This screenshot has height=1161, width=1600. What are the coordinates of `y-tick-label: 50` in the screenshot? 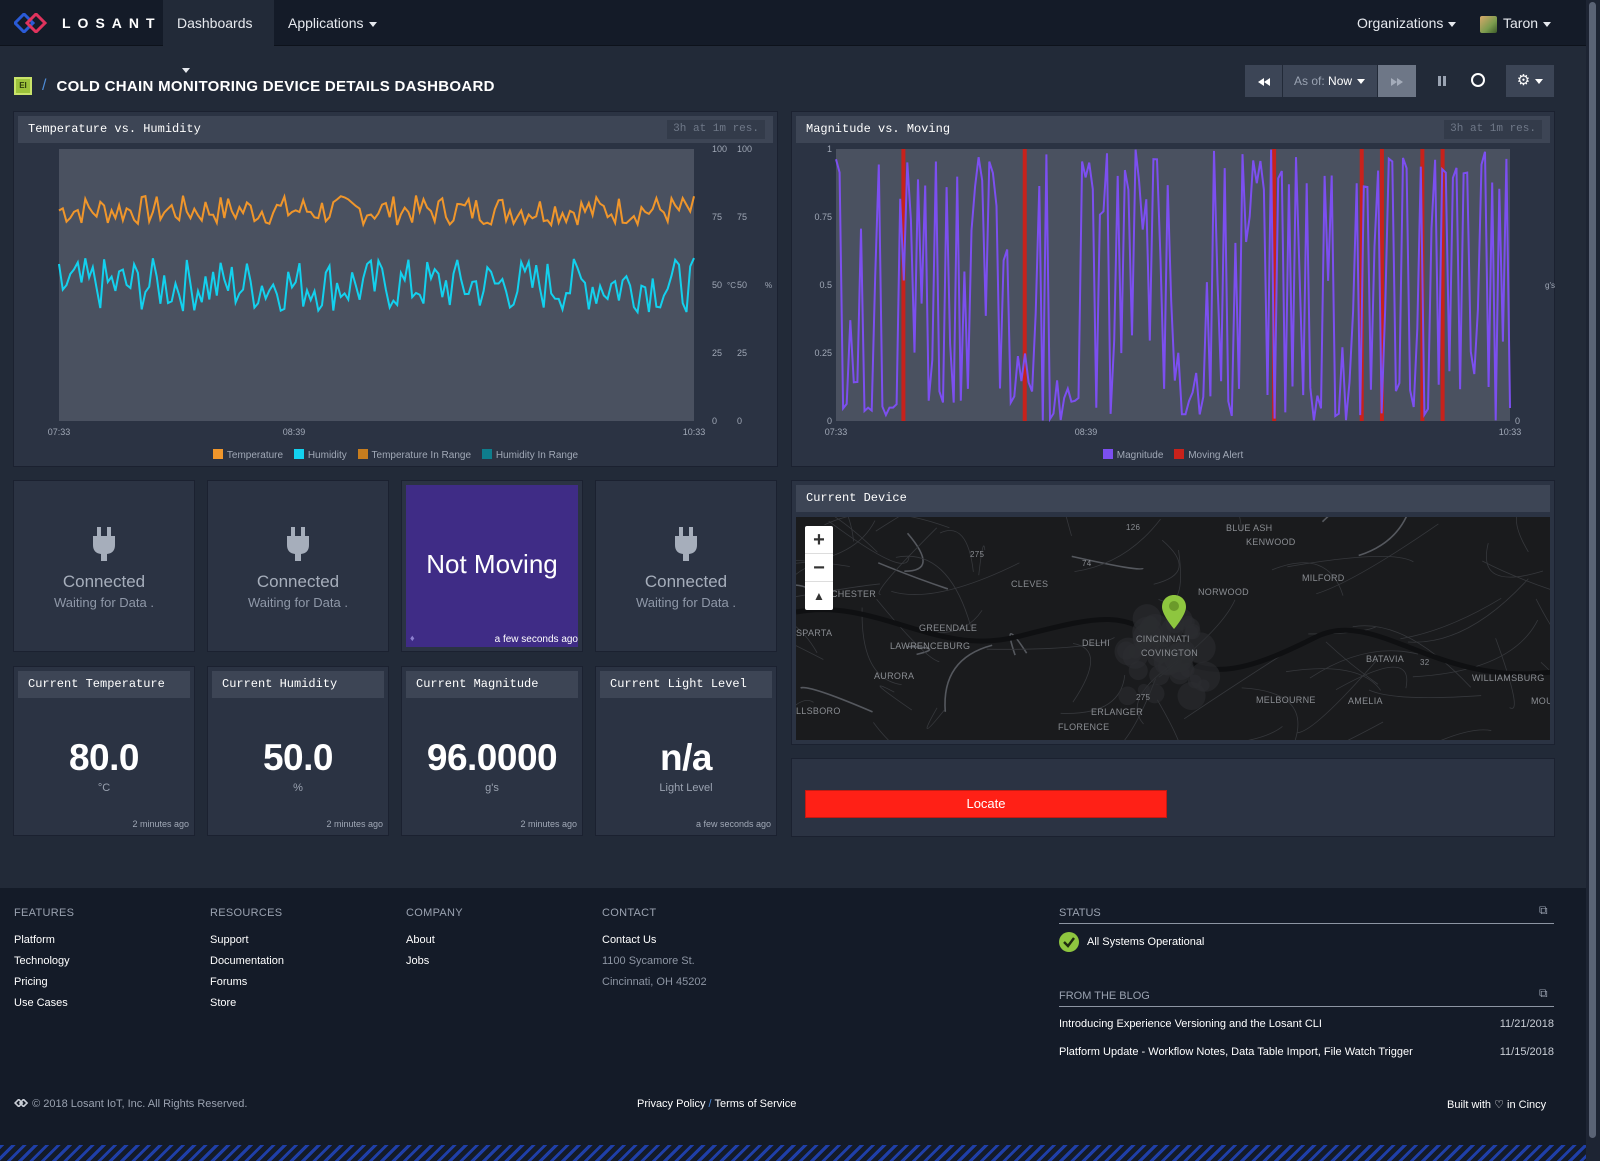 It's located at (742, 285).